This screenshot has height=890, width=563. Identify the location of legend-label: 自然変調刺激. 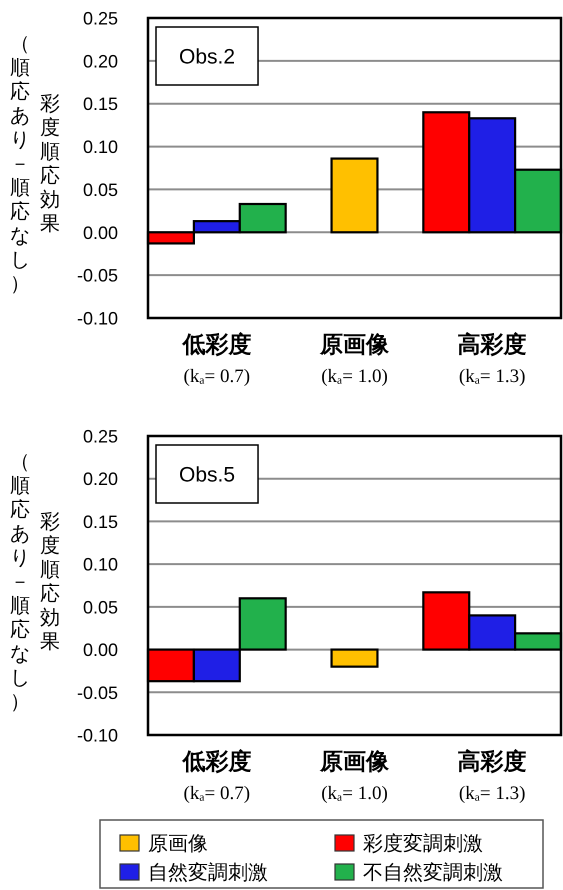
(208, 872).